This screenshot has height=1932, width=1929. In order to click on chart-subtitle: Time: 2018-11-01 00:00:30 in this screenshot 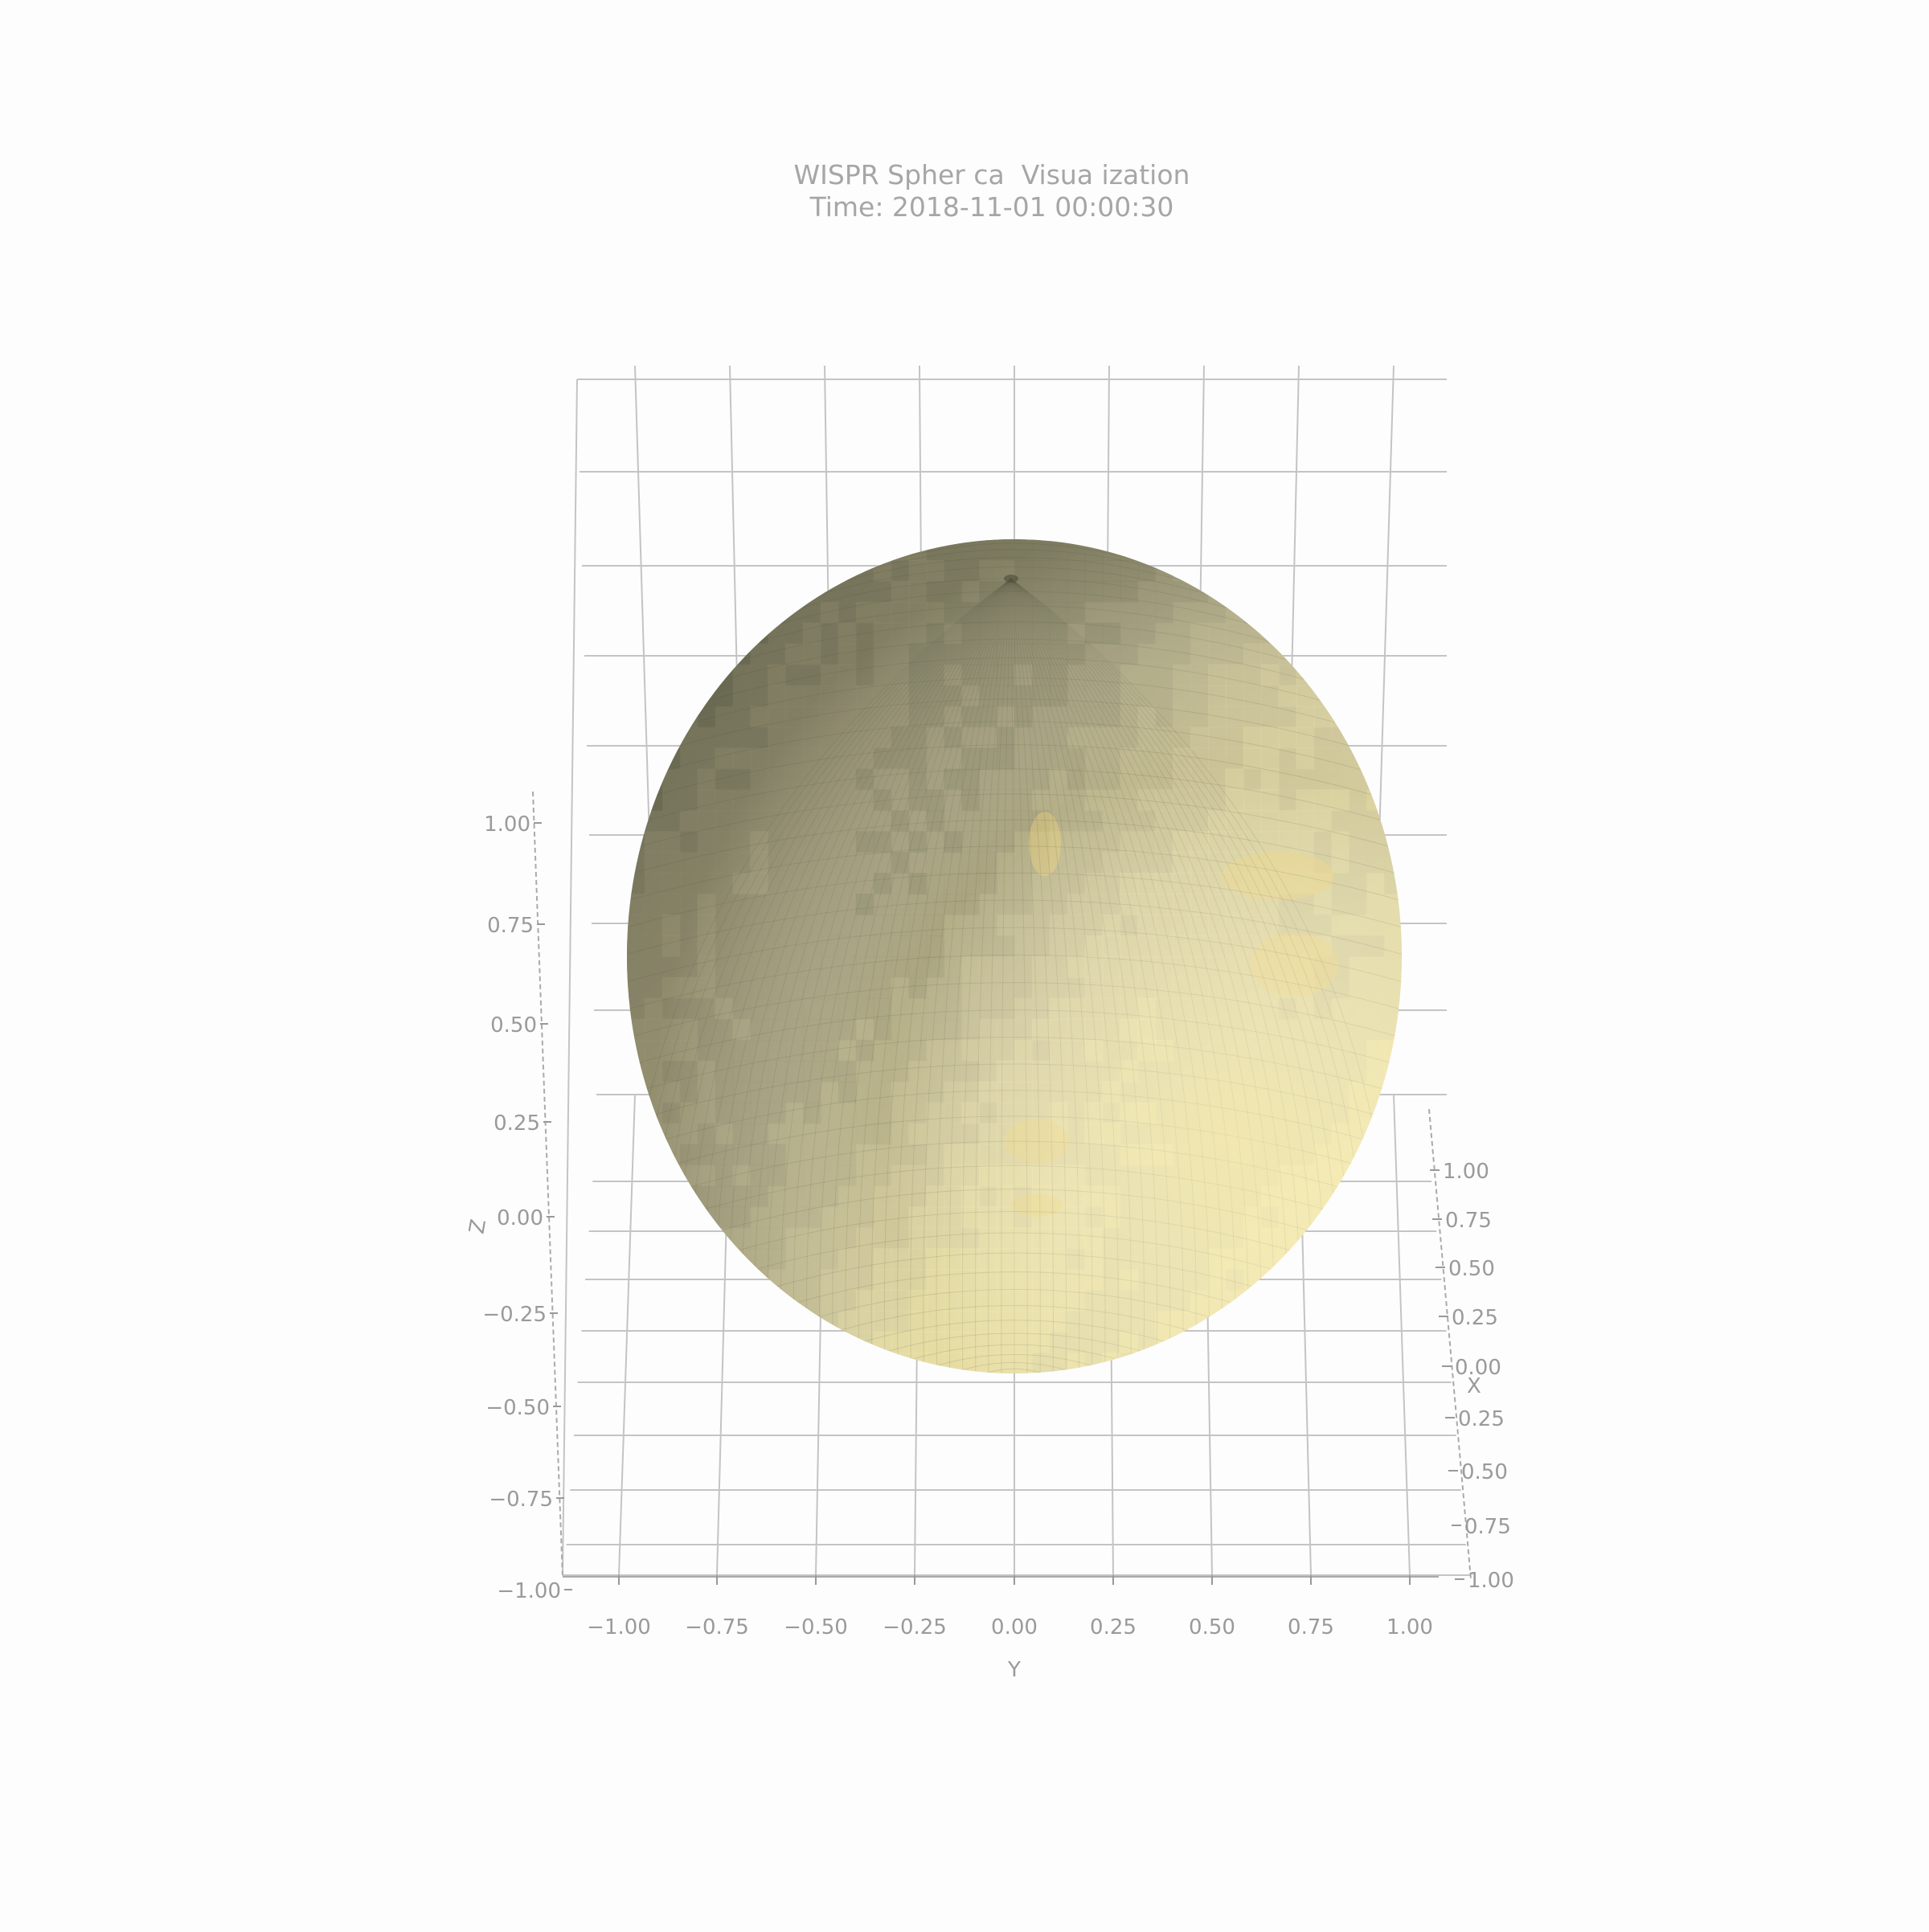, I will do `click(991, 207)`.